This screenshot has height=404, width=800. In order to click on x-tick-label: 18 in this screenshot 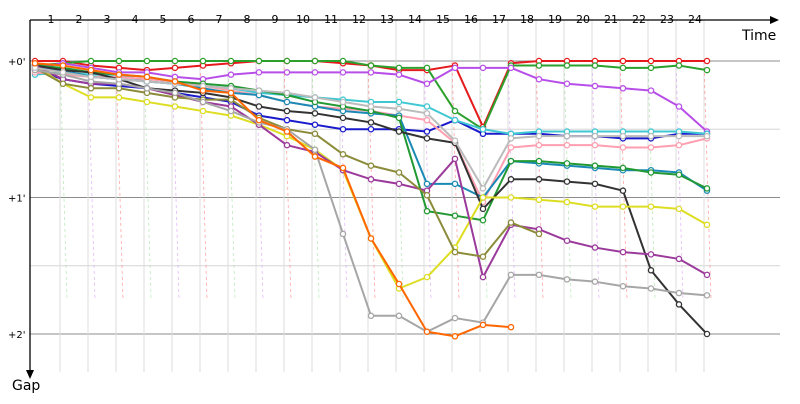, I will do `click(527, 19)`.